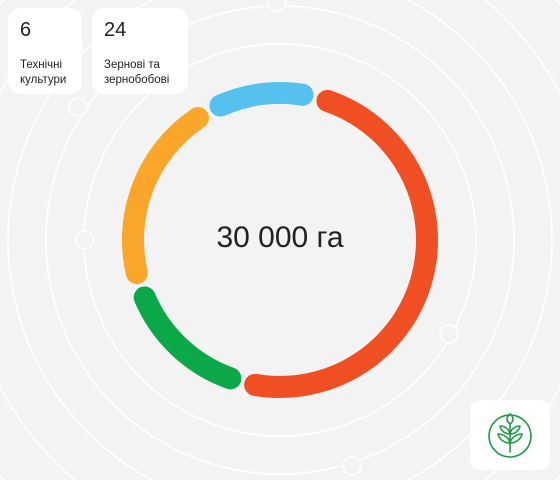 The width and height of the screenshot is (560, 480). What do you see at coordinates (140, 51) in the screenshot?
I see `stat-card-grain-legumes: 24 Зернові та зернобобові` at bounding box center [140, 51].